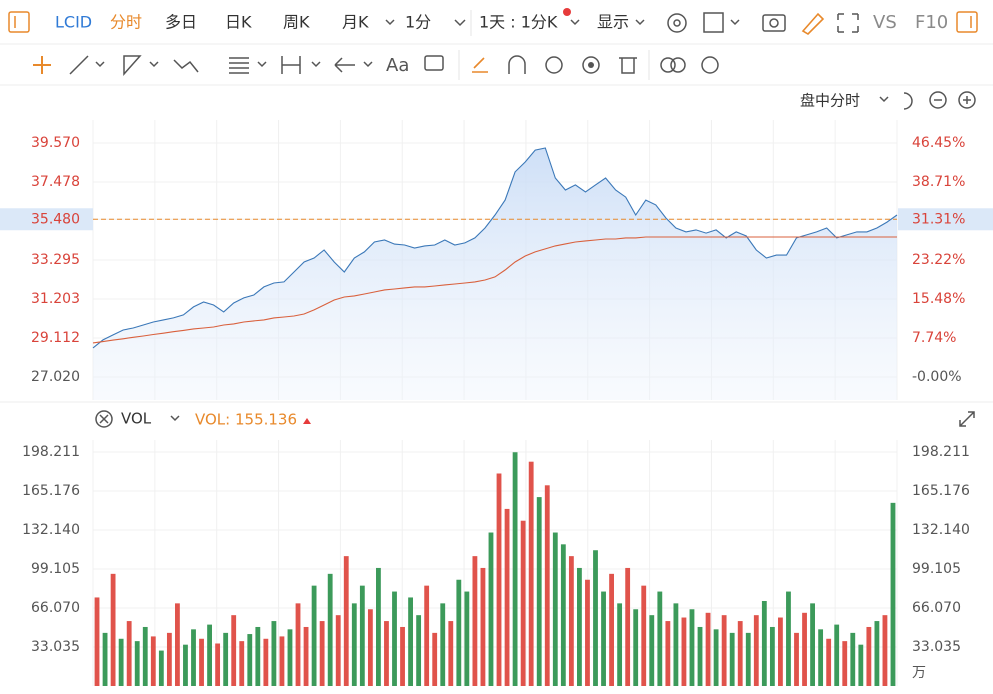  Describe the element at coordinates (79, 65) in the screenshot. I see `line-tool` at that location.